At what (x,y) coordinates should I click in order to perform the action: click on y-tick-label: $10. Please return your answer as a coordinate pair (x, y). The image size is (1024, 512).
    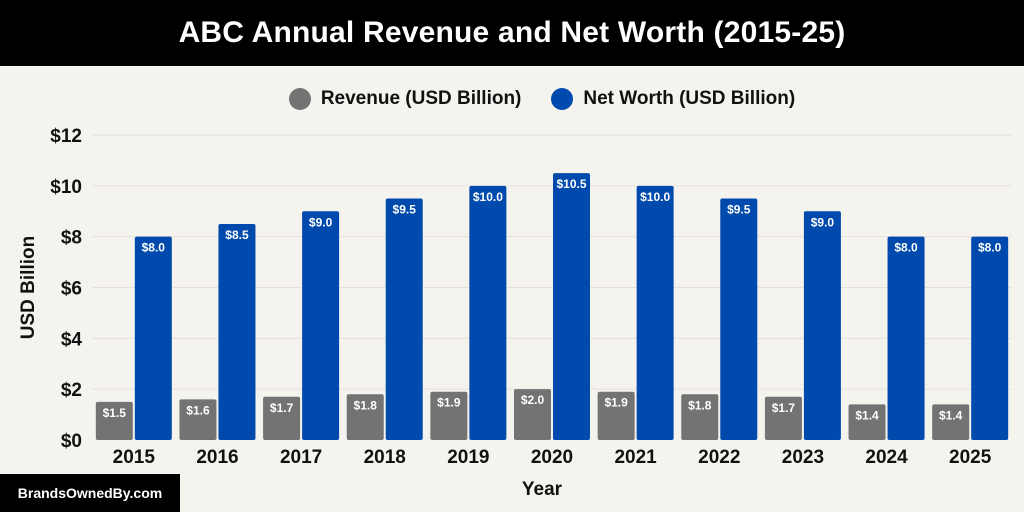
    Looking at the image, I should click on (66, 187).